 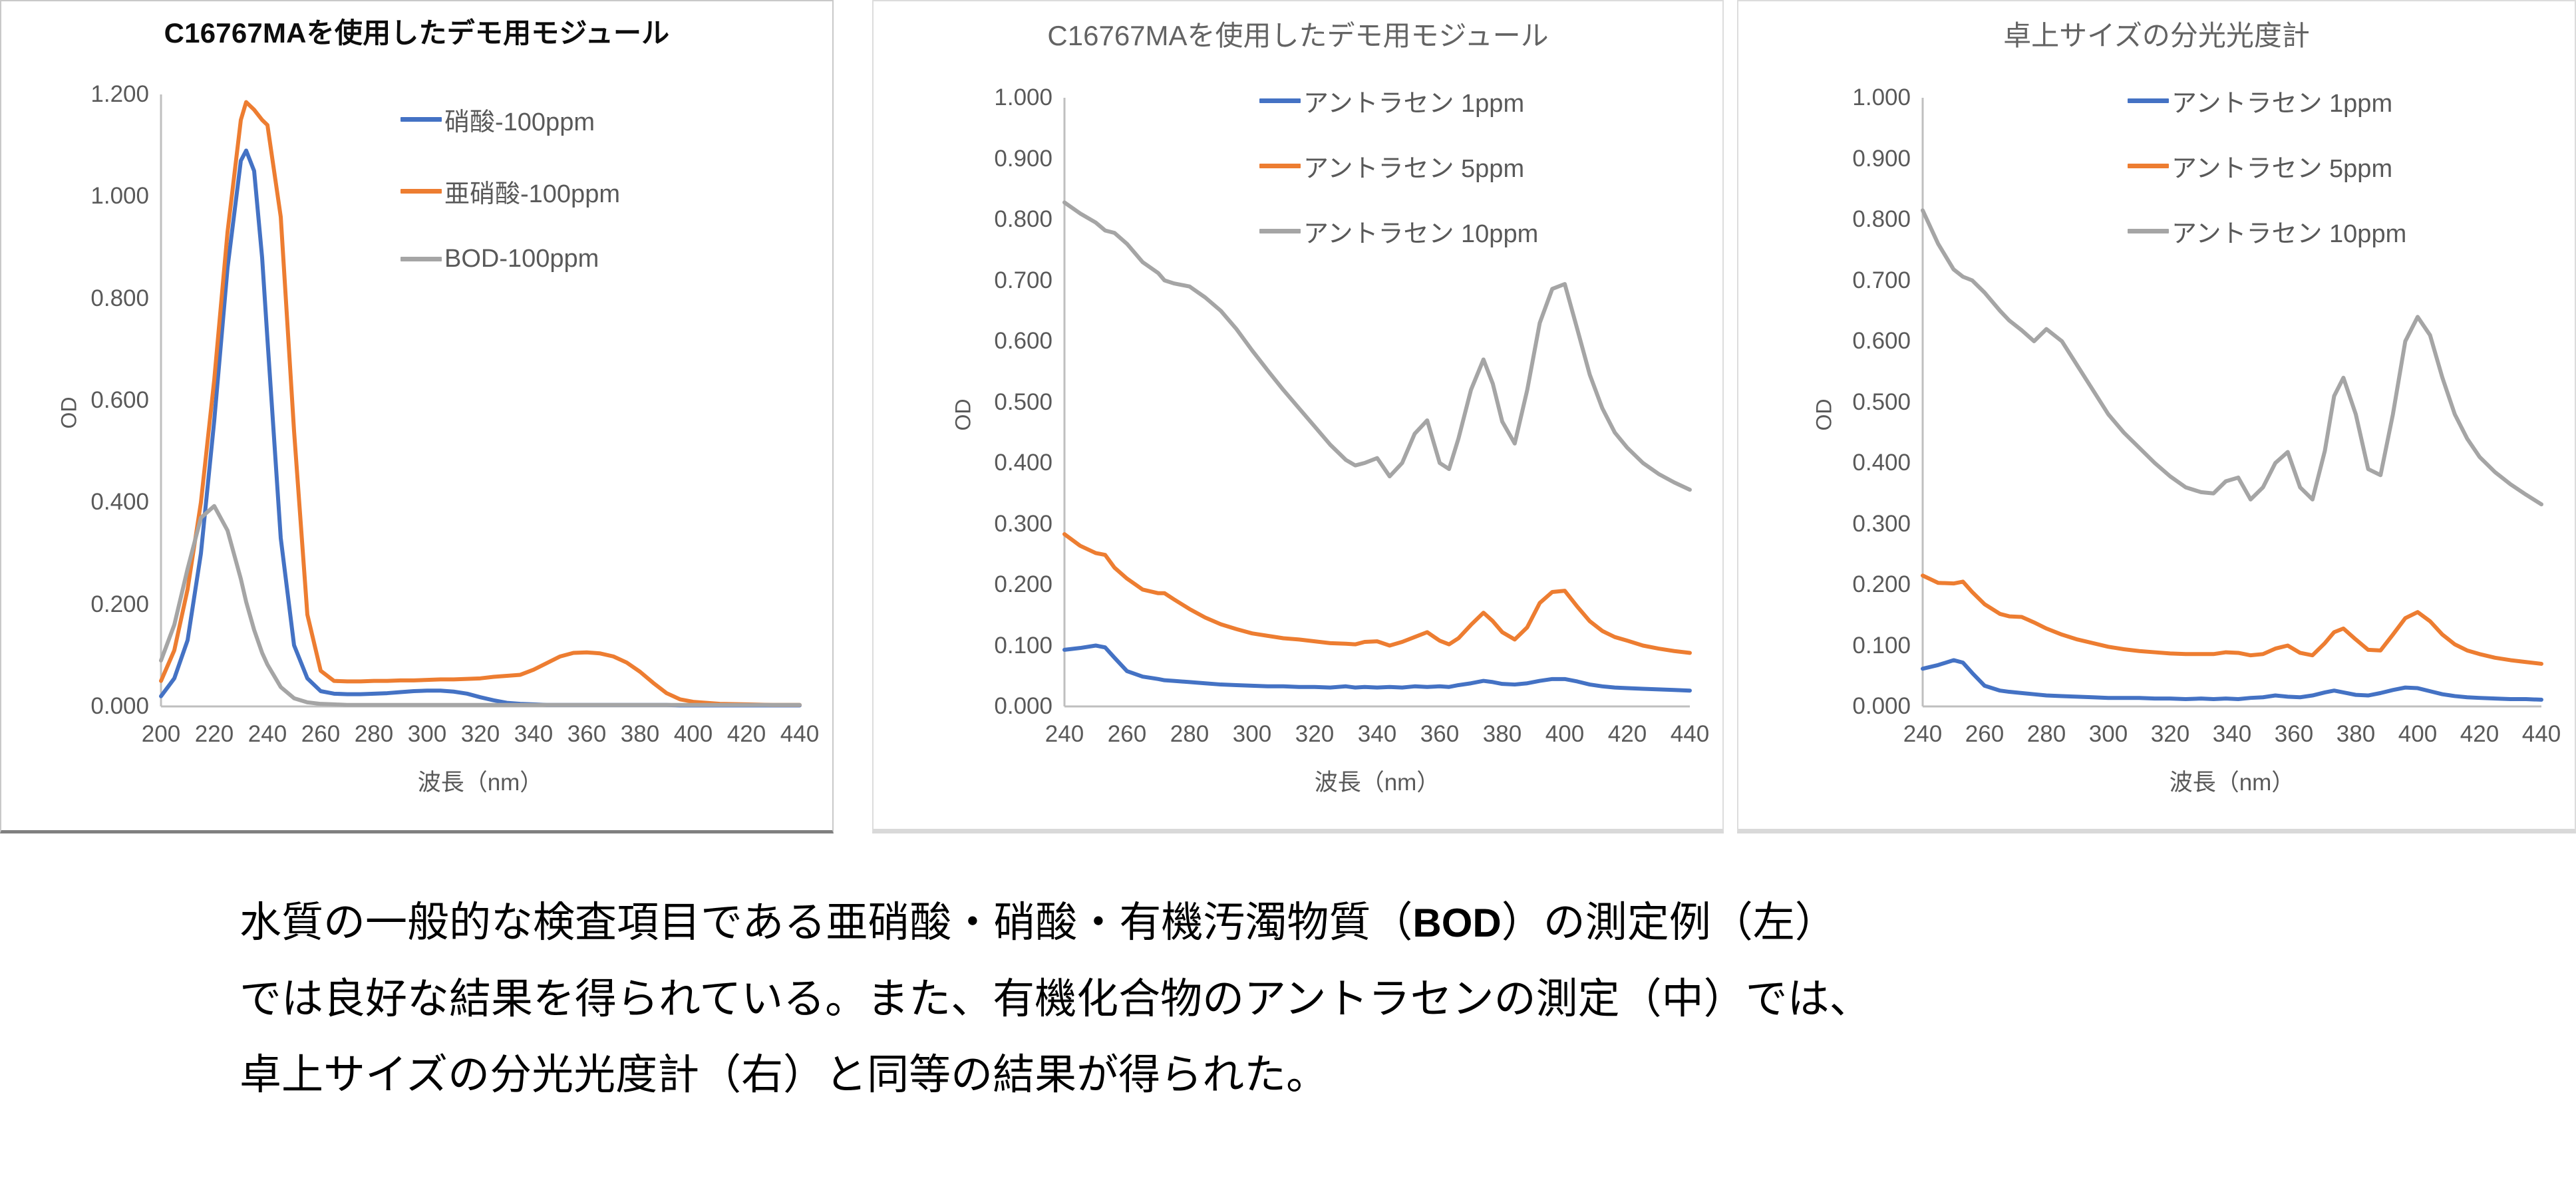 What do you see at coordinates (1824, 414) in the screenshot?
I see `y-axis-title-right: OD` at bounding box center [1824, 414].